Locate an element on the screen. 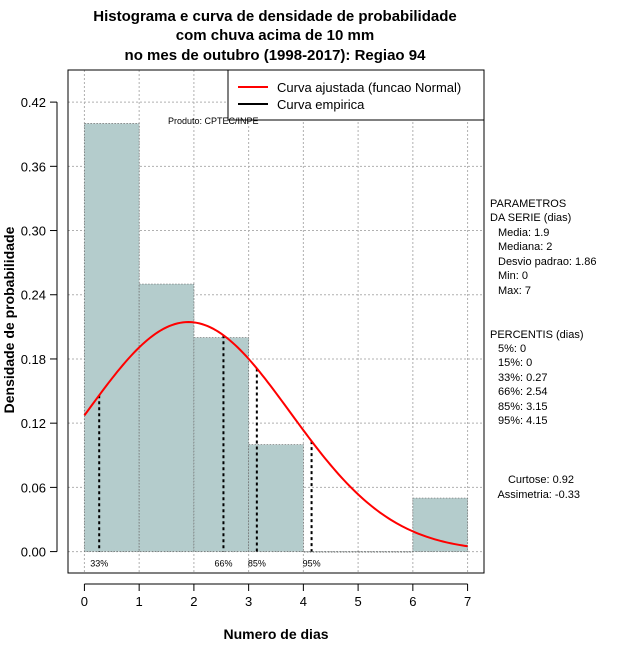 Image resolution: width=640 pixels, height=660 pixels. x-tick-label-6: 6 is located at coordinates (412, 601).